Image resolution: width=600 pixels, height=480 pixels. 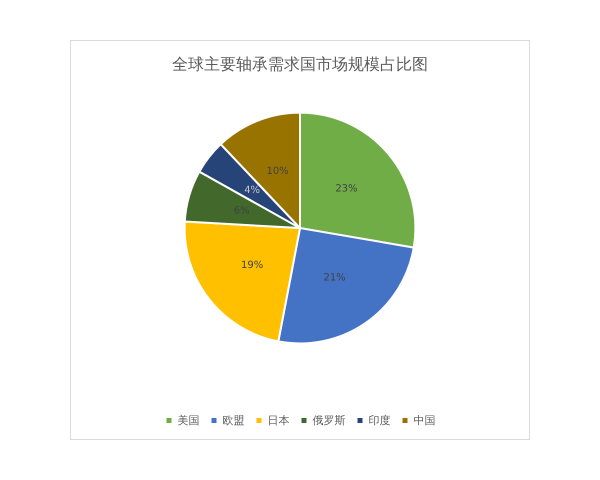 I want to click on data-label: 21%, so click(x=334, y=278).